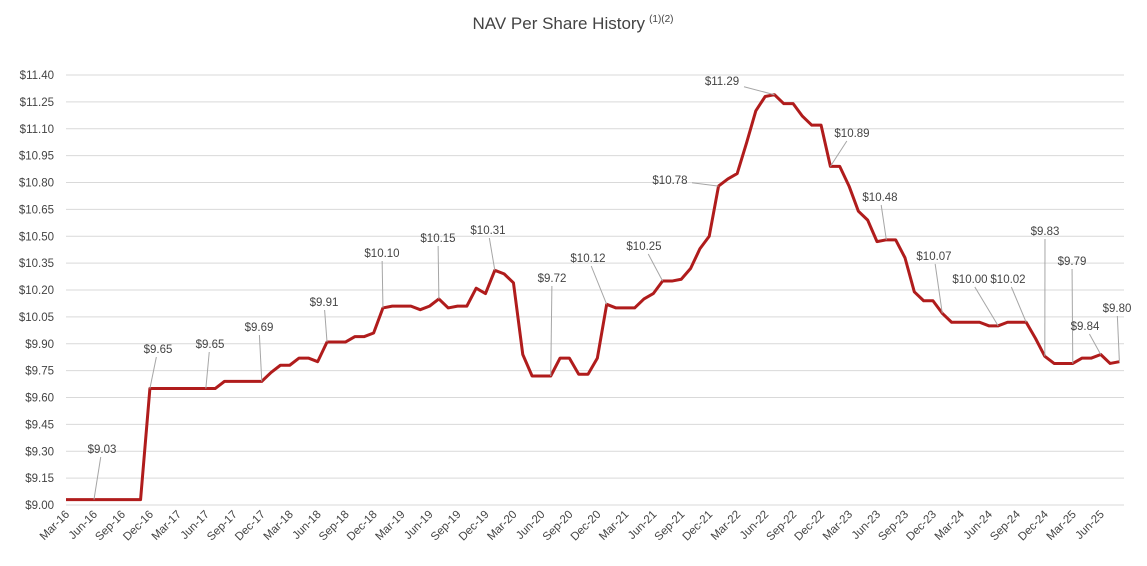 The image size is (1147, 566). What do you see at coordinates (558, 526) in the screenshot?
I see `x-tick-label: Sep-20` at bounding box center [558, 526].